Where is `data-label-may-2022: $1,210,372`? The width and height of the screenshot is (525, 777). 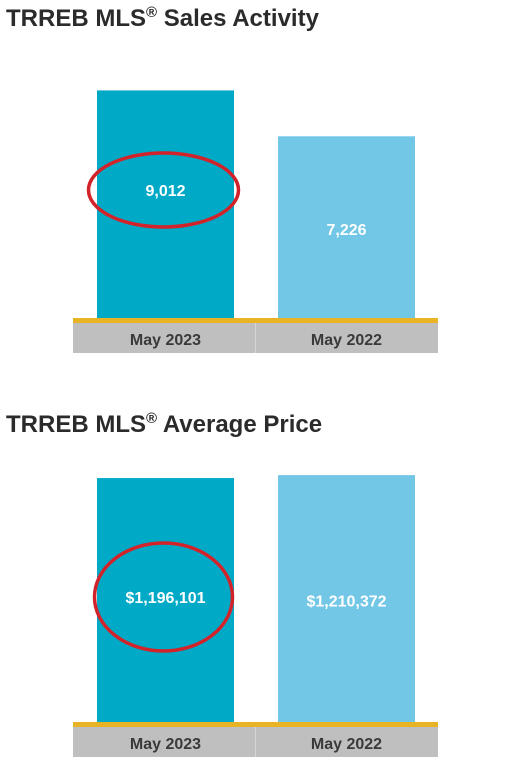 data-label-may-2022: $1,210,372 is located at coordinates (346, 602).